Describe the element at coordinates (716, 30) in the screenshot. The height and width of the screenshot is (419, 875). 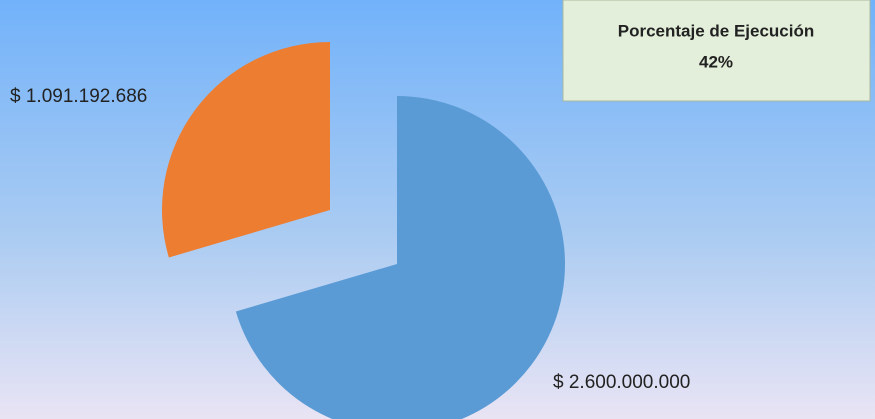
I see `annotation-title: Porcentaje de Ejecución` at that location.